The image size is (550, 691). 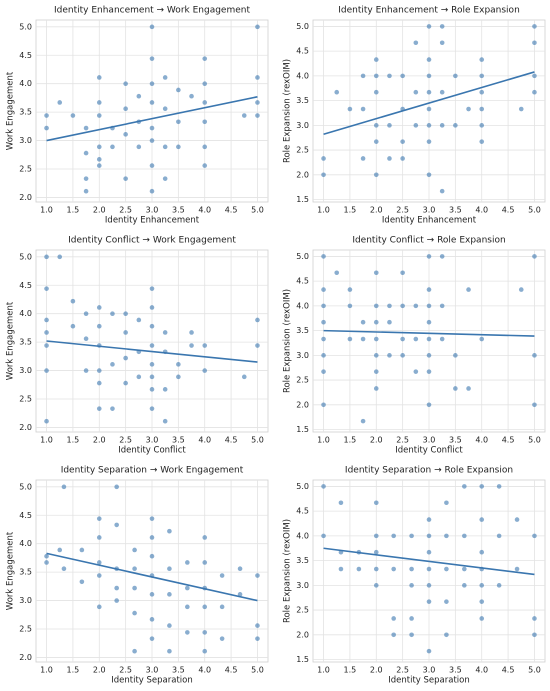 I want to click on x-axis-label: Identity Separation, so click(x=152, y=681).